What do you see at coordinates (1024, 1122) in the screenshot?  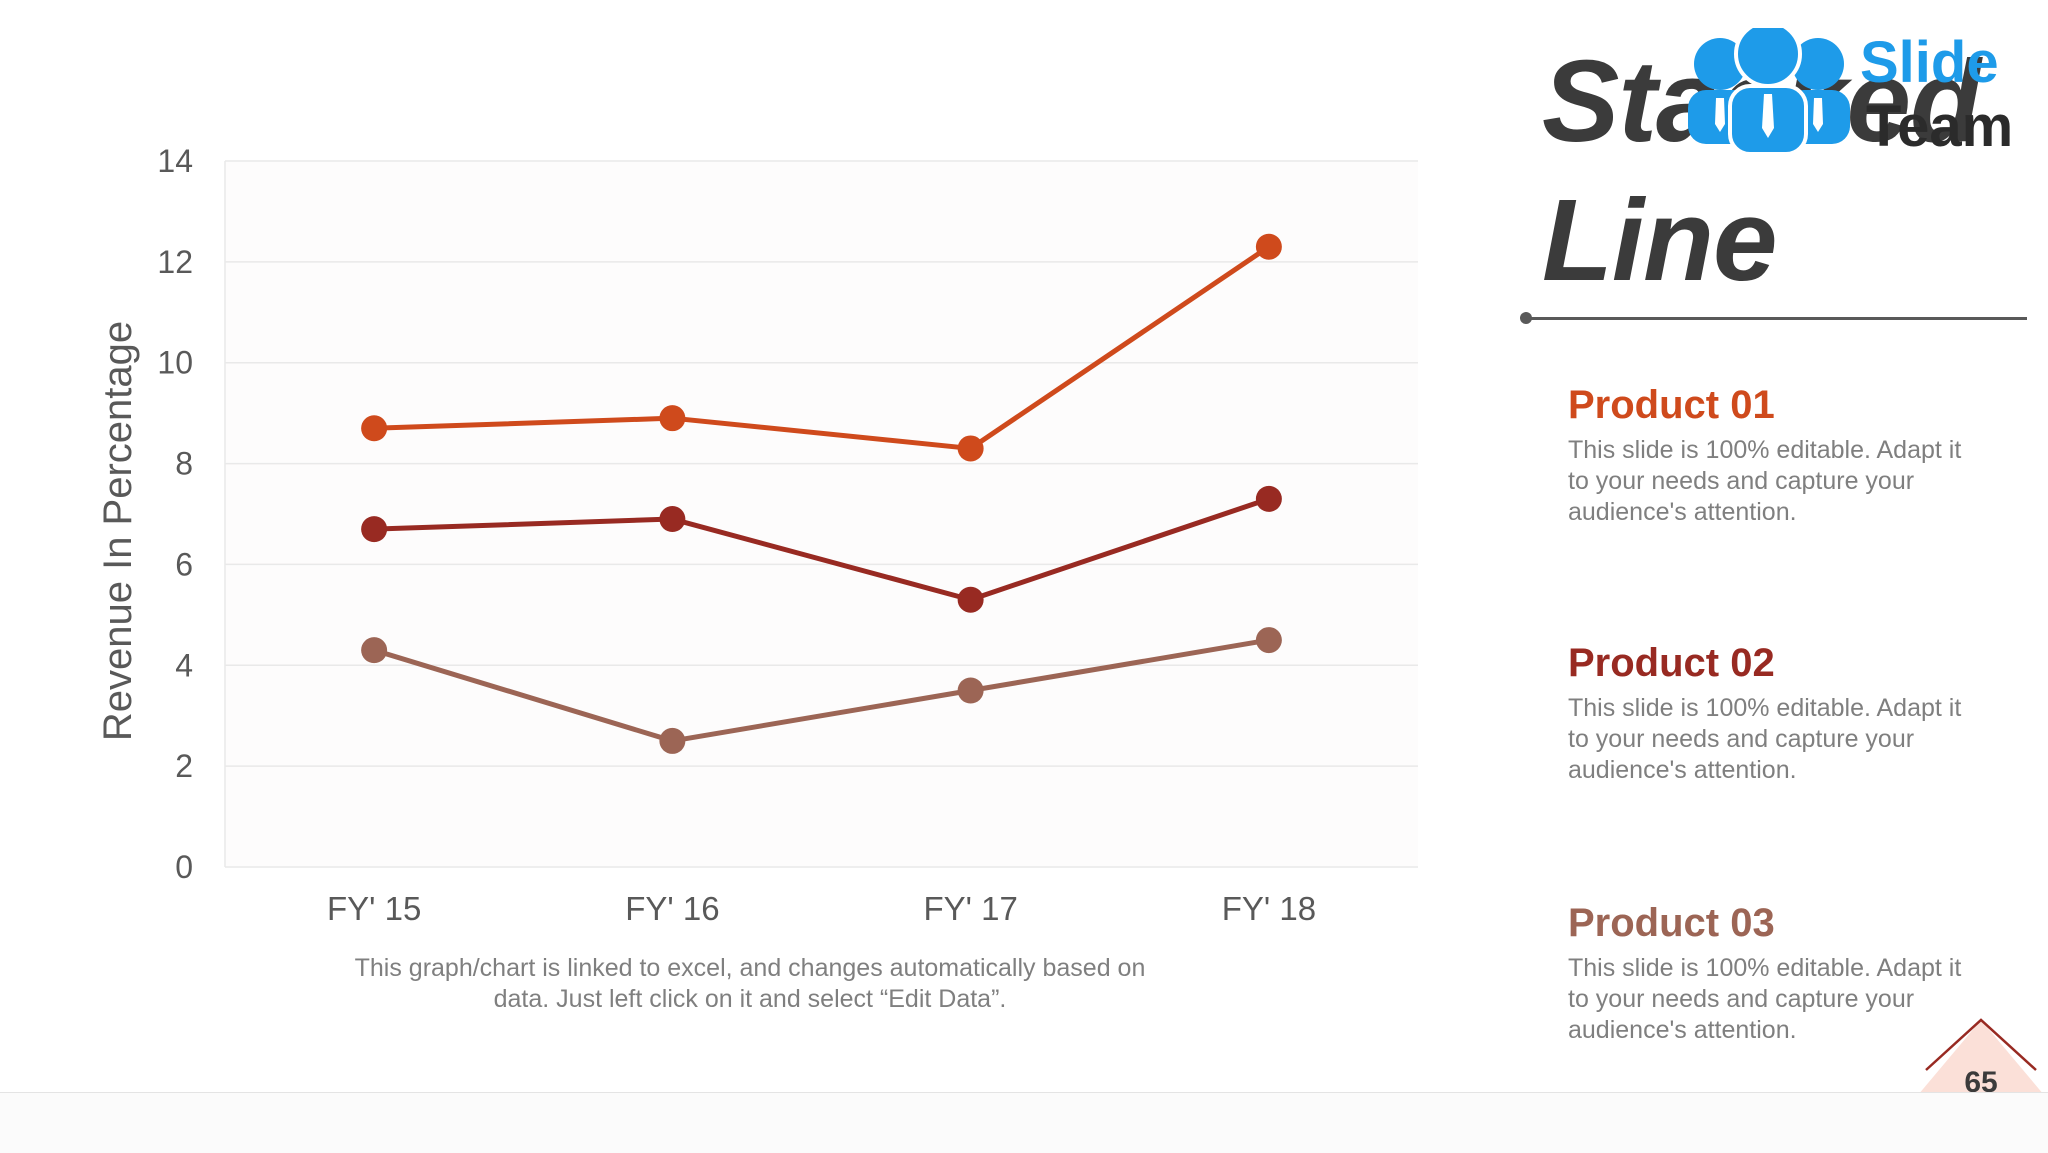 I see `bottom-band` at bounding box center [1024, 1122].